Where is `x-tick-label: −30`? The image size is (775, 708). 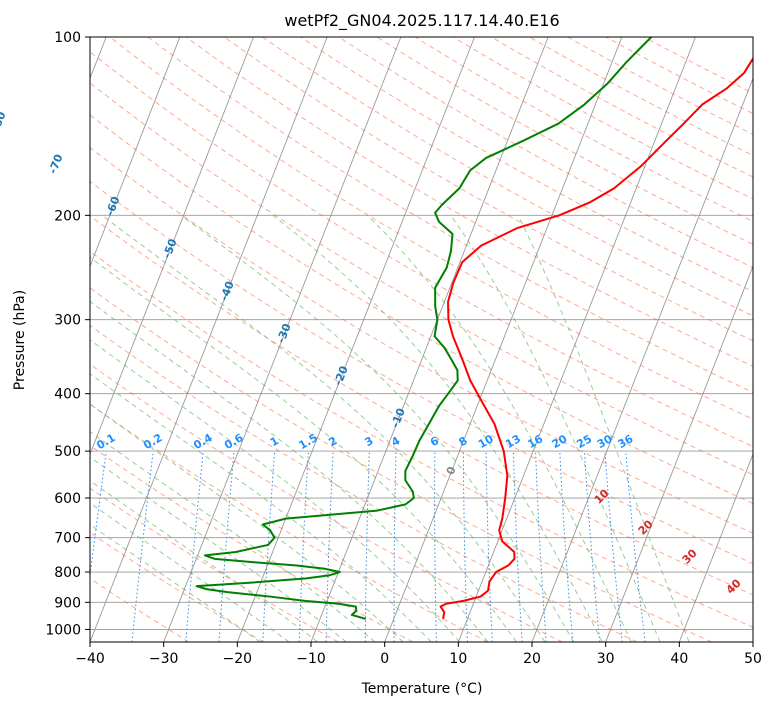 x-tick-label: −30 is located at coordinates (164, 659).